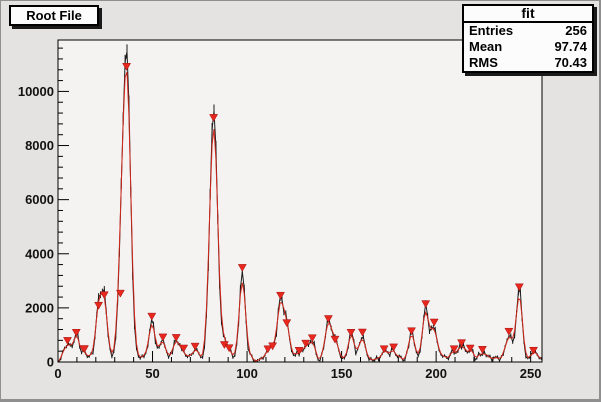 The width and height of the screenshot is (601, 402). I want to click on histogram-title-box: Root File, so click(54, 15).